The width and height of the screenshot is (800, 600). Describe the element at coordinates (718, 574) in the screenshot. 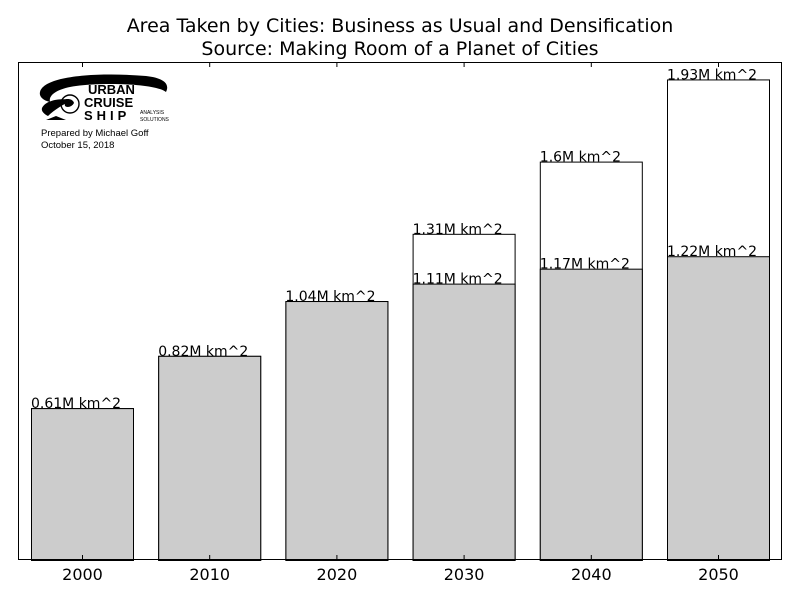

I see `x-tick-label-2050: 2050` at that location.